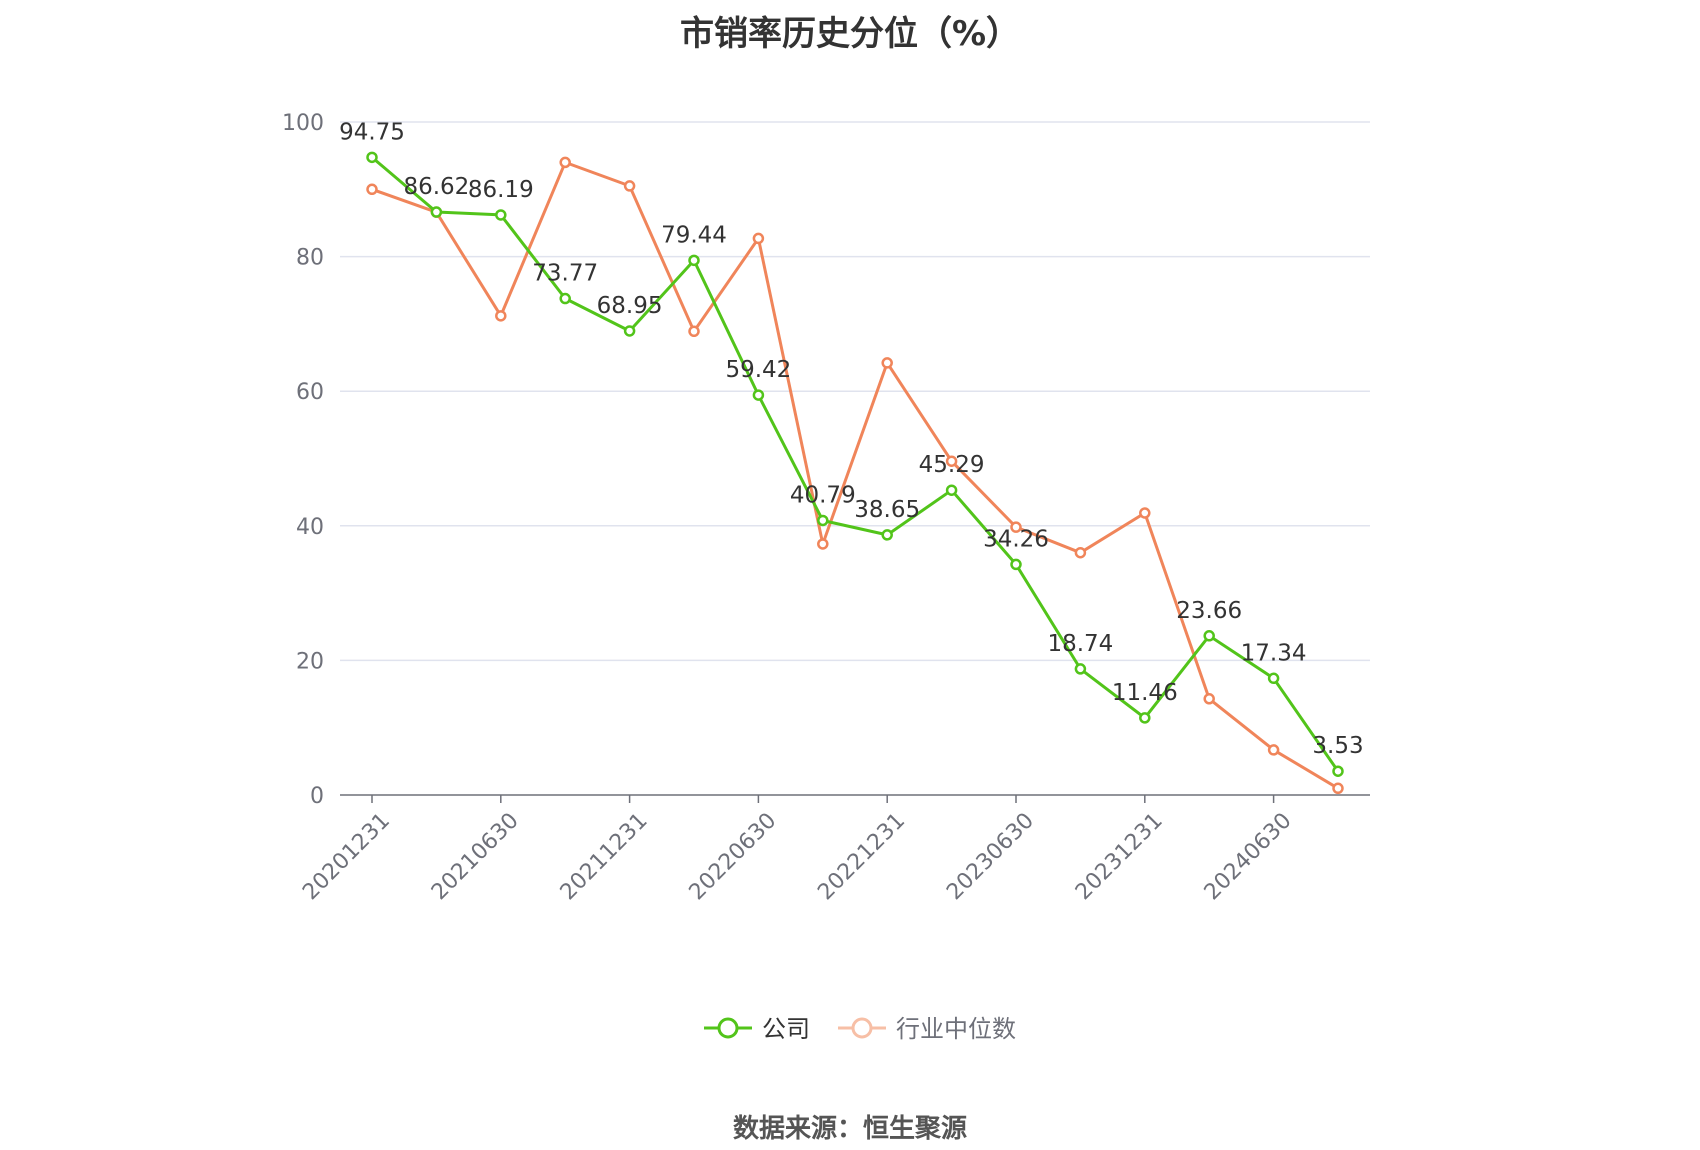  Describe the element at coordinates (1080, 644) in the screenshot. I see `data-label: 18.74` at that location.